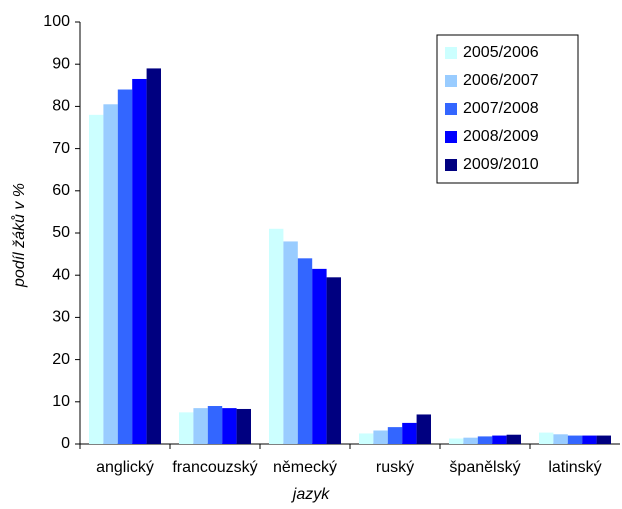  Describe the element at coordinates (310, 494) in the screenshot. I see `x-axis-label: jazyk` at that location.